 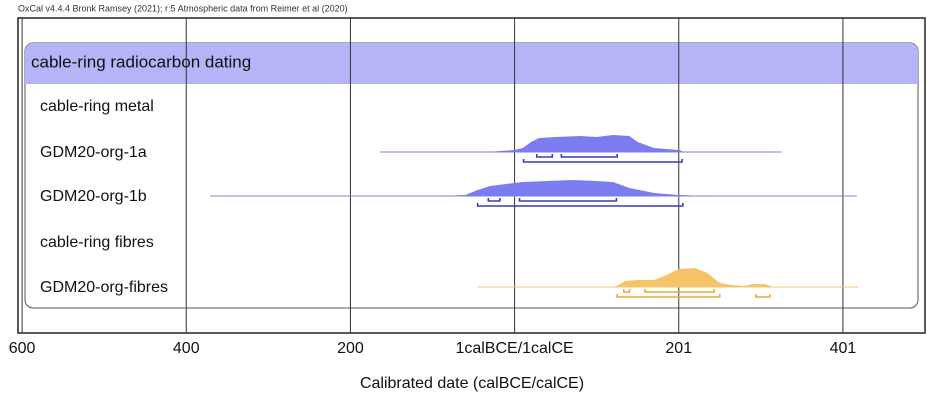 I want to click on row-label: GDM20-org-1b, so click(x=93, y=196).